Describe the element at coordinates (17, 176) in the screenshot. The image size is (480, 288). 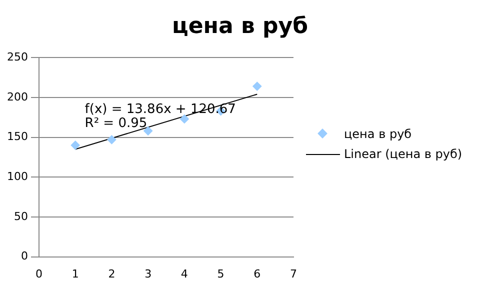
I see `y-tick-label: 100` at that location.